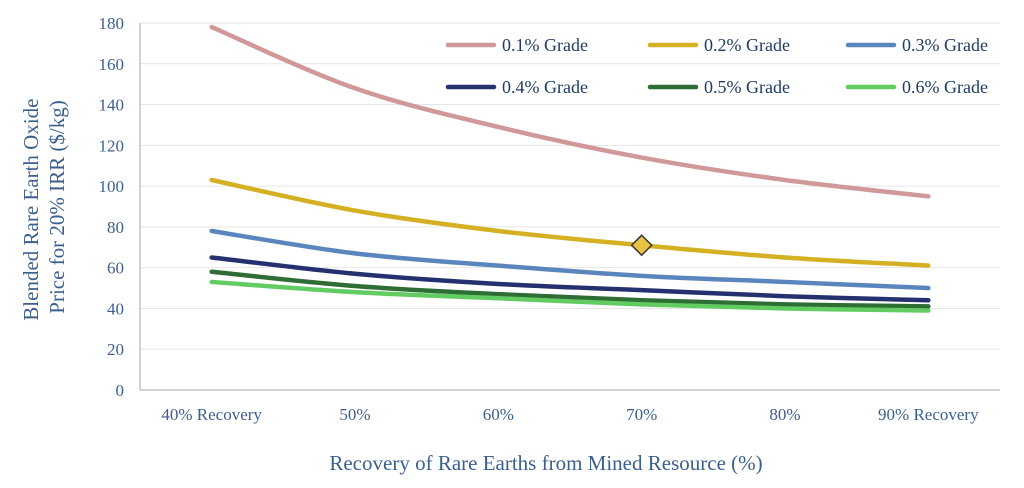 The image size is (1024, 488). What do you see at coordinates (747, 87) in the screenshot?
I see `legend-label: 0.5% Grade` at bounding box center [747, 87].